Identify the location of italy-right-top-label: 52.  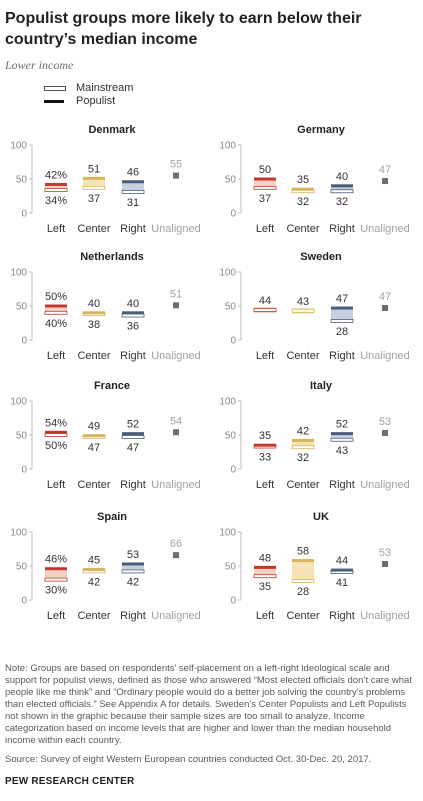
(342, 425).